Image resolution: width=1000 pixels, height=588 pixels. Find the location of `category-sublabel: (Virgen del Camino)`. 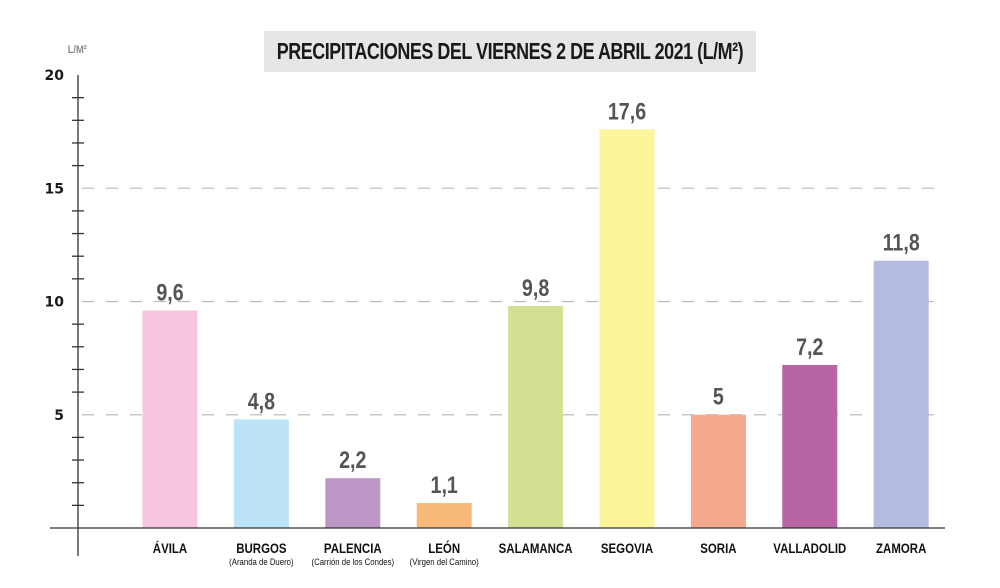

category-sublabel: (Virgen del Camino) is located at coordinates (444, 561).